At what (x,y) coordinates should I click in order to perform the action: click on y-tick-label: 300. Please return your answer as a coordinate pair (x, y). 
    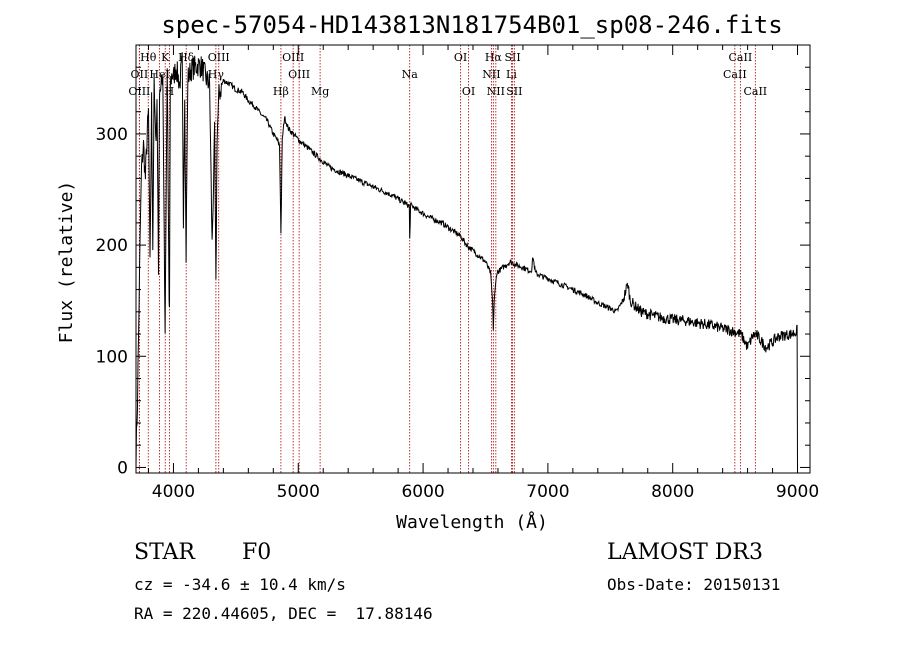
    Looking at the image, I should click on (112, 135).